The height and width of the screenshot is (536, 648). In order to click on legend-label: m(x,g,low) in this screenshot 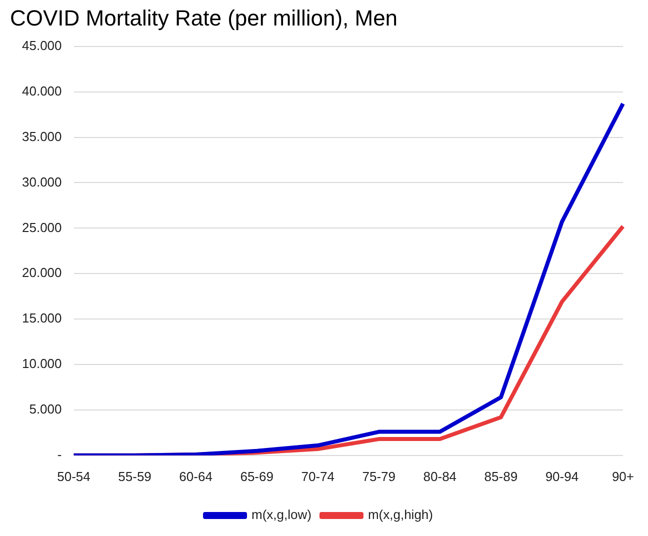, I will do `click(282, 514)`.